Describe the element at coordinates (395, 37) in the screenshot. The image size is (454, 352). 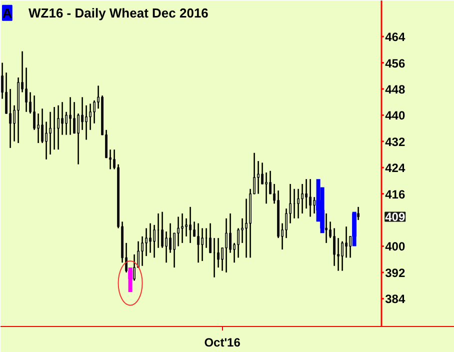
I see `y-tick-label: 464` at that location.